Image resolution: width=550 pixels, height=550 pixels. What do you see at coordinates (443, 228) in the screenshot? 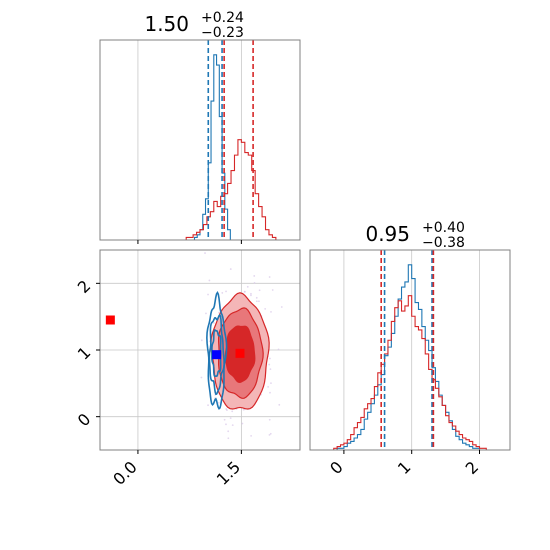
I see `title-plus-param-1: +0.40` at bounding box center [443, 228].